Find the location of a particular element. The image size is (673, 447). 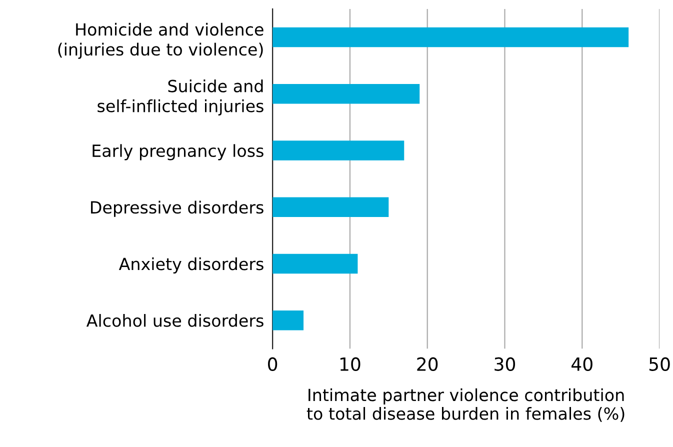

y-tick-label: Early pregnancy loss is located at coordinates (178, 152).